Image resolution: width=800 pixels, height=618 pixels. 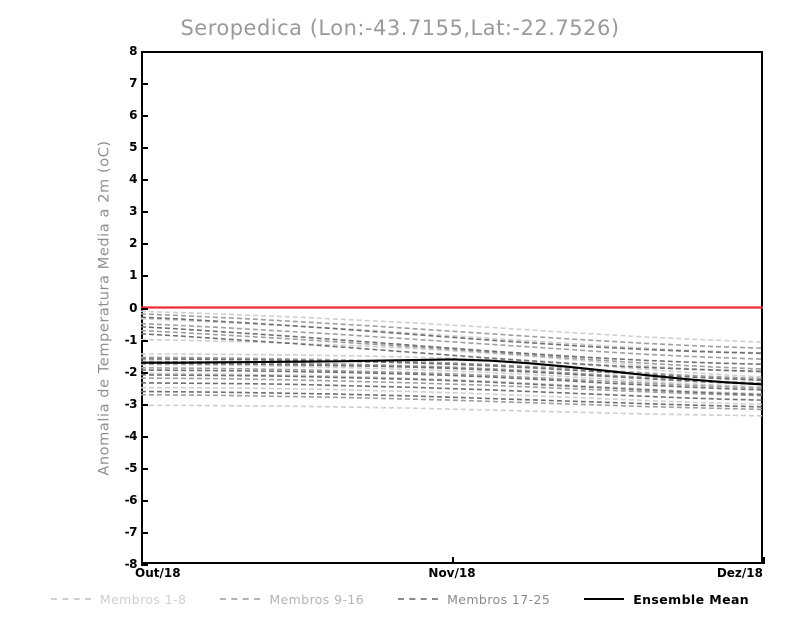 I want to click on y-axis-tick-label: -3, so click(x=131, y=403).